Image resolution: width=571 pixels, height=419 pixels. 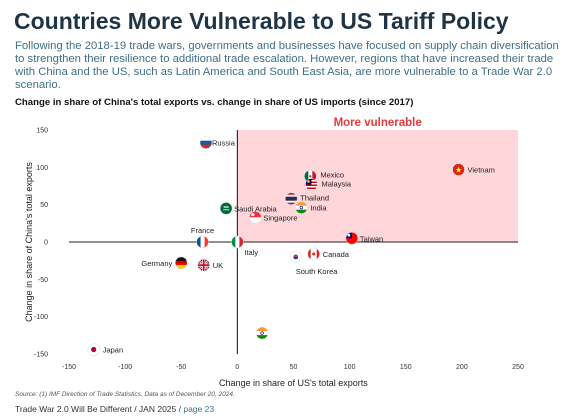 What do you see at coordinates (378, 123) in the screenshot?
I see `vulnerable-region-label: More vulnerable` at bounding box center [378, 123].